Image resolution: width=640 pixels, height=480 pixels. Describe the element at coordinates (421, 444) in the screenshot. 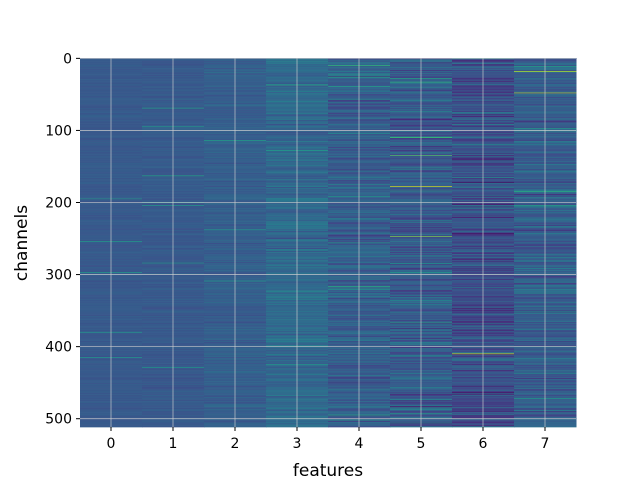

I see `x-tick-label: 5` at that location.